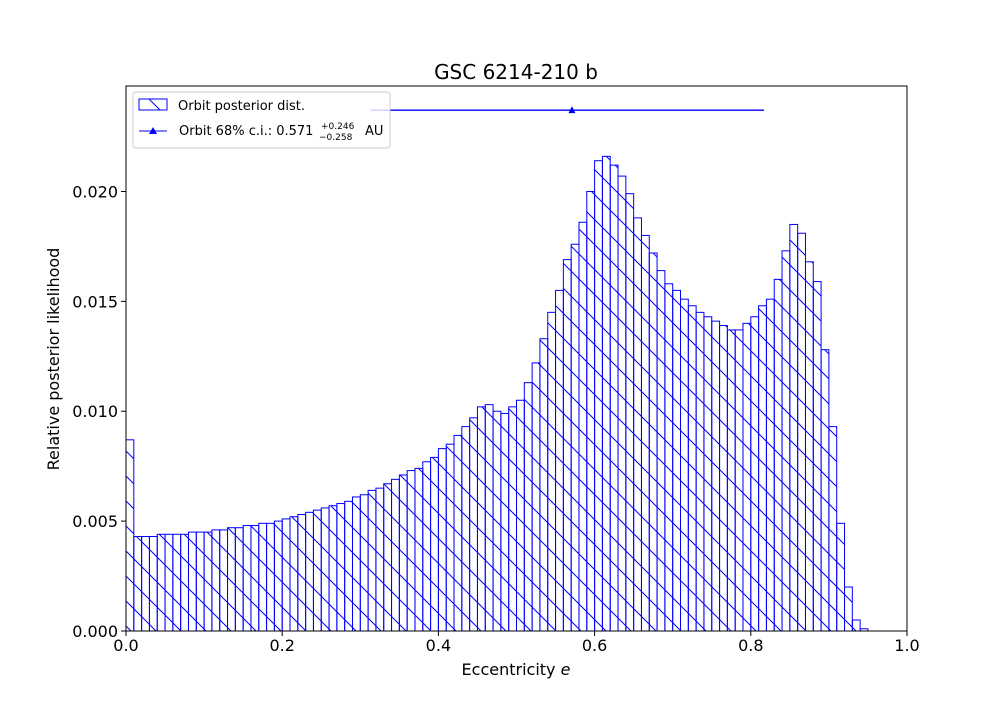  What do you see at coordinates (125, 645) in the screenshot?
I see `x-tick-label: 0.0` at bounding box center [125, 645].